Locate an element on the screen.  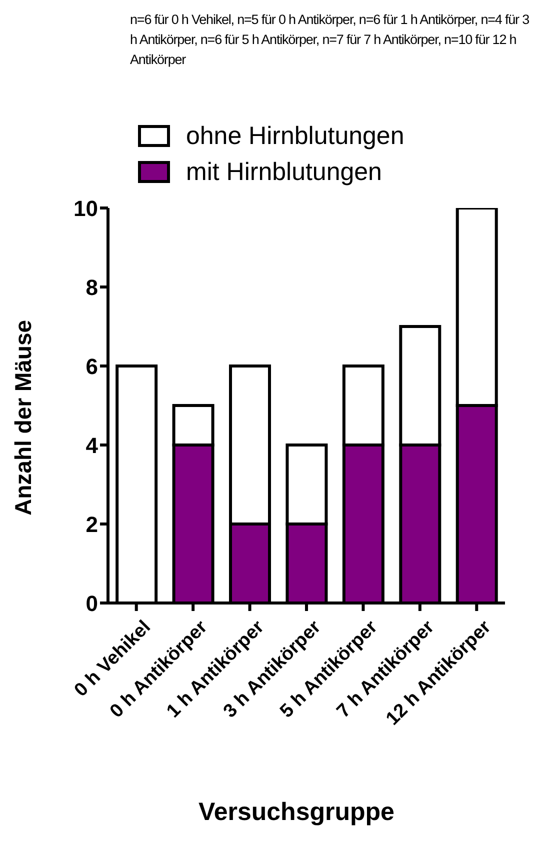
legend-label: ohne Hirnblutungen is located at coordinates (295, 136).